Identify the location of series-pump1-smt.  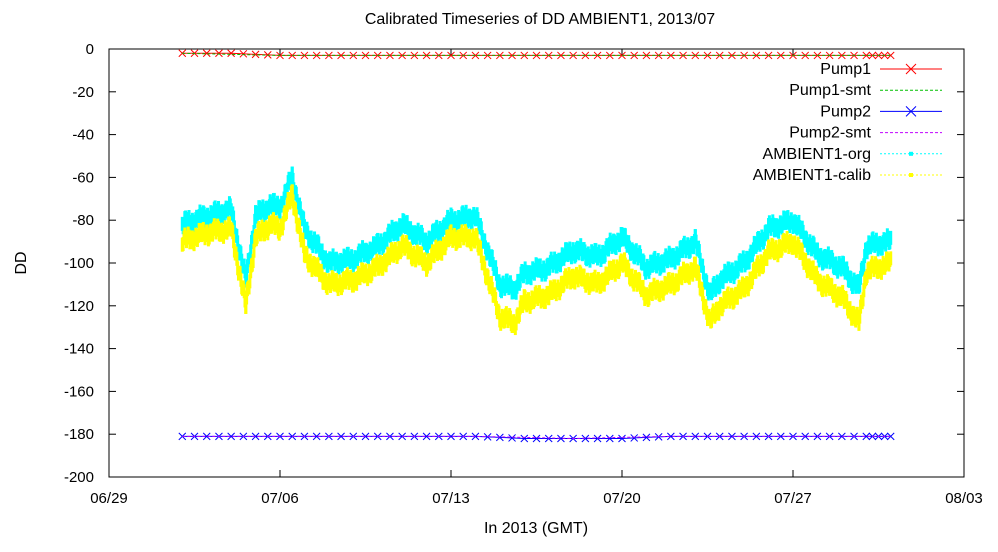
(536, 54).